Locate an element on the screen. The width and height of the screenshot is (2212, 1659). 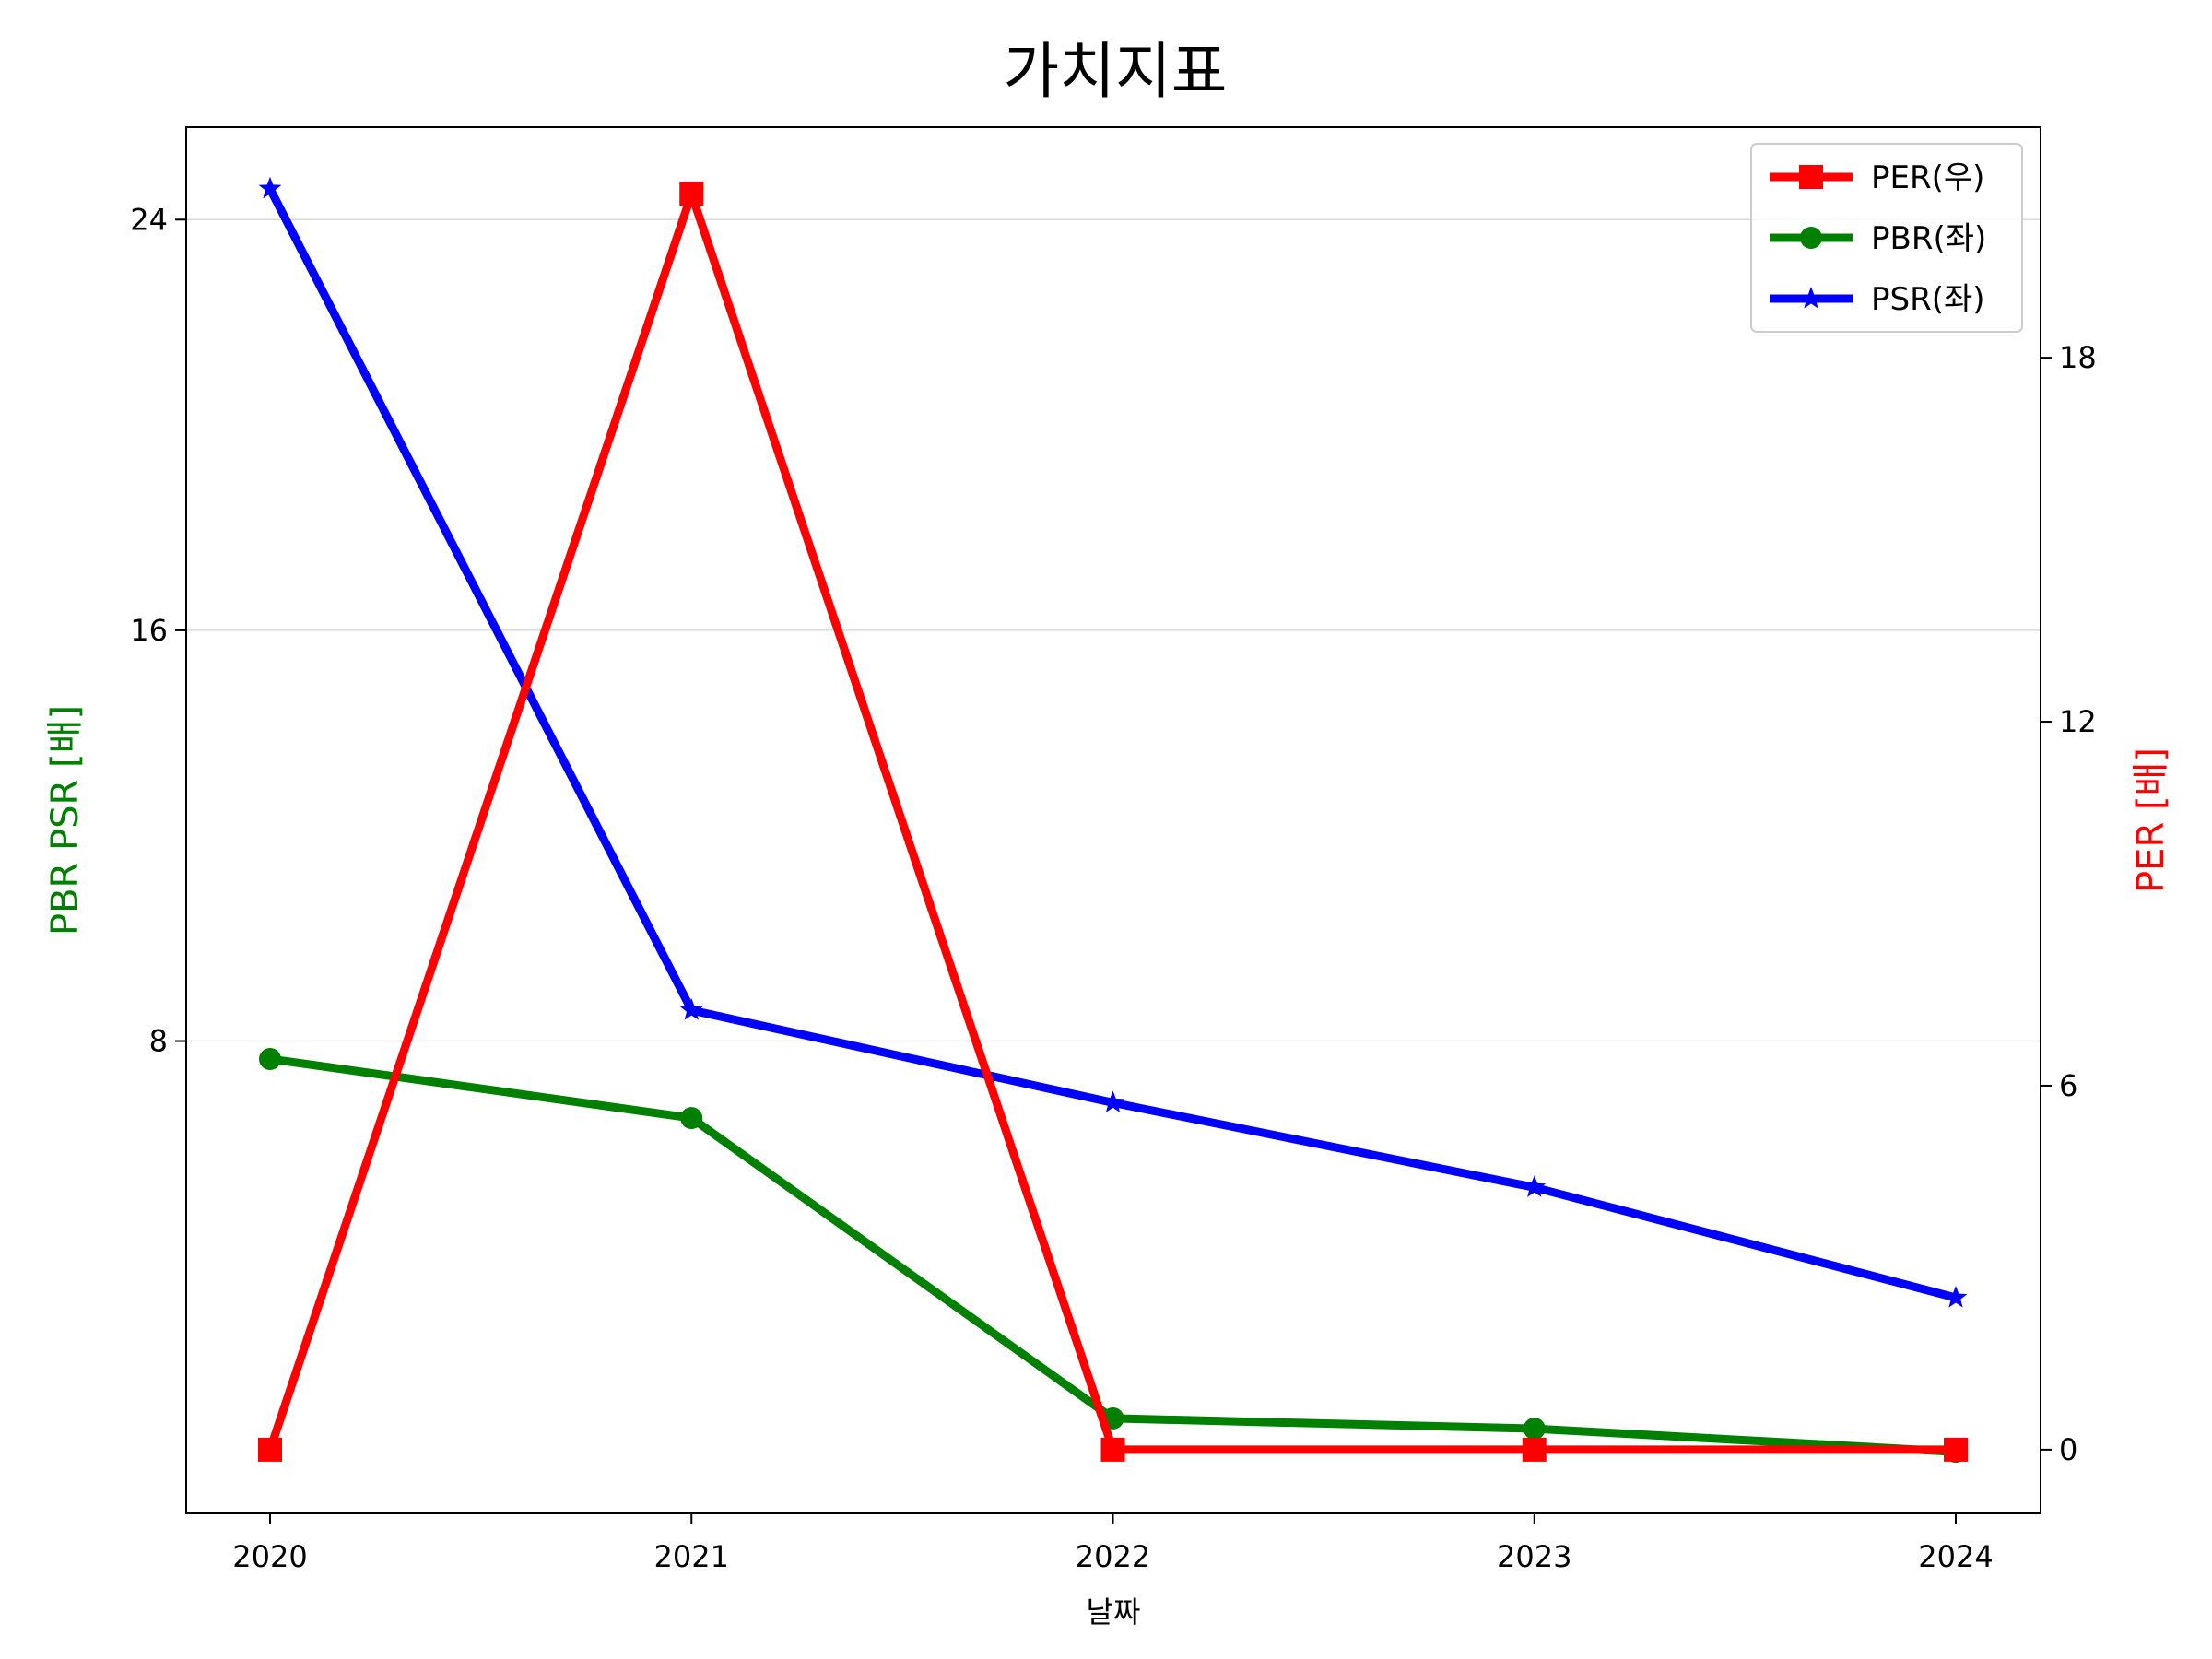
x-axis: 2020 2021 2022 2023 2024 is located at coordinates (1113, 1543).